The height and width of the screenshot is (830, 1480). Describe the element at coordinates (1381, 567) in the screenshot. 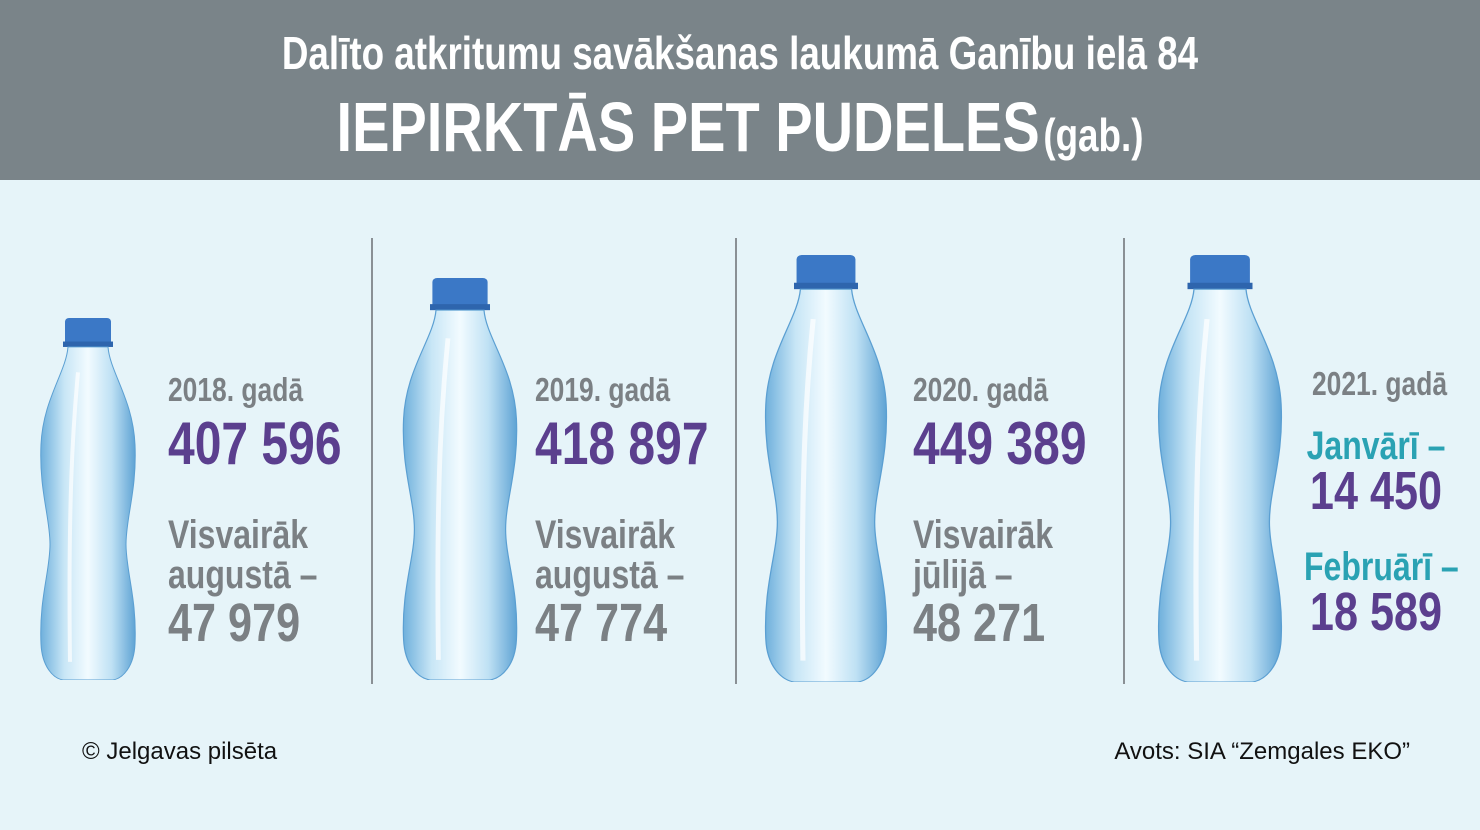

I see `month-label: Februārī –` at that location.